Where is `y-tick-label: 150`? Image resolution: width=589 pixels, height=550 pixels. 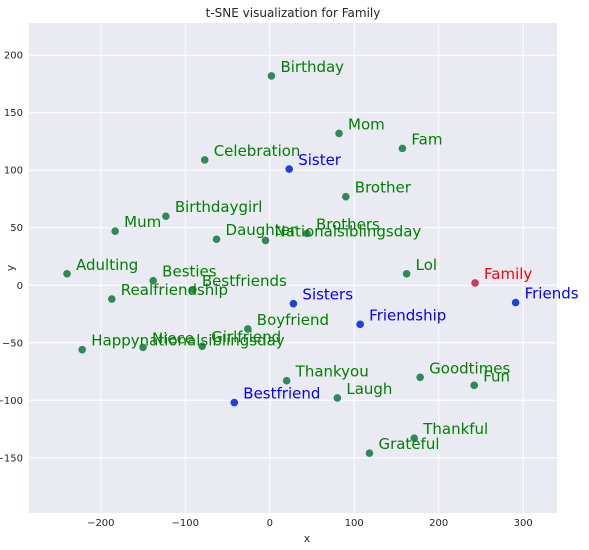
y-tick-label: 150 is located at coordinates (13, 113).